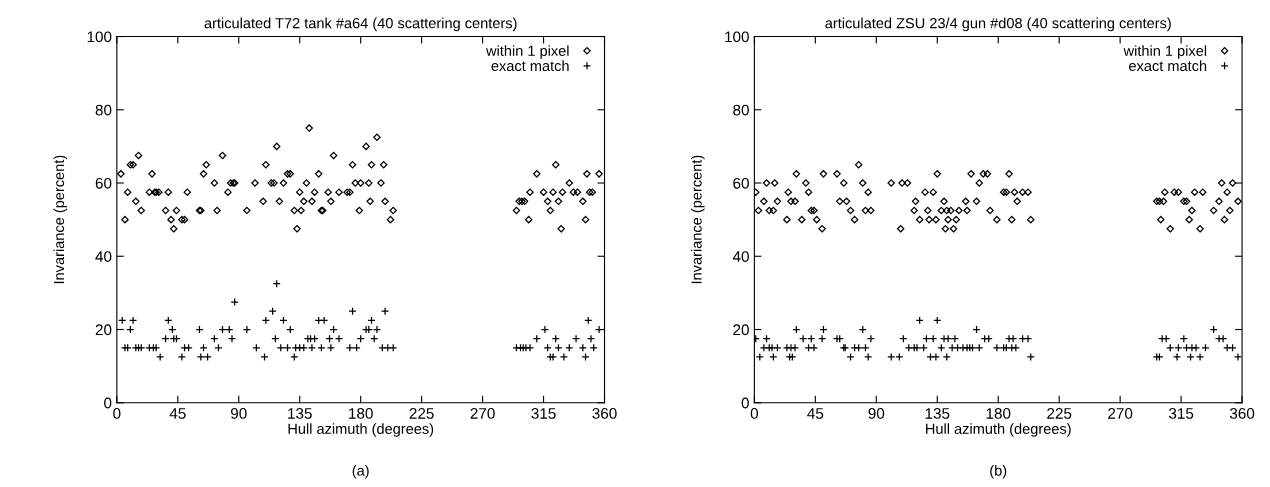 The width and height of the screenshot is (1270, 487). I want to click on text: (a), so click(360, 472).